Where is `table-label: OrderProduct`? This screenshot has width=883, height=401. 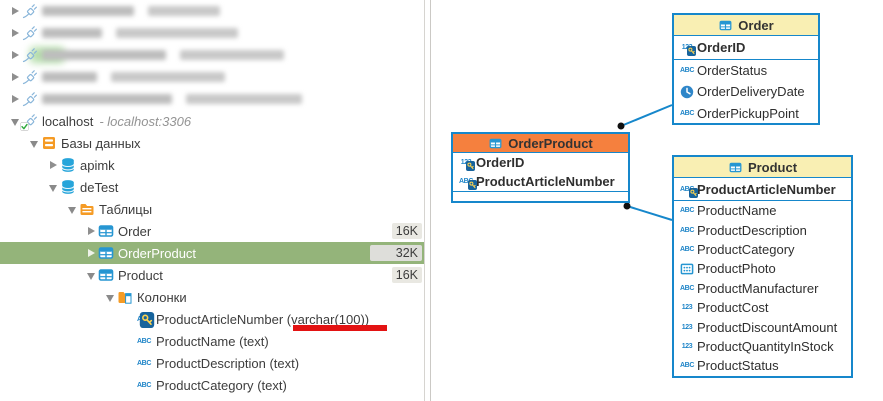
table-label: OrderProduct is located at coordinates (157, 253).